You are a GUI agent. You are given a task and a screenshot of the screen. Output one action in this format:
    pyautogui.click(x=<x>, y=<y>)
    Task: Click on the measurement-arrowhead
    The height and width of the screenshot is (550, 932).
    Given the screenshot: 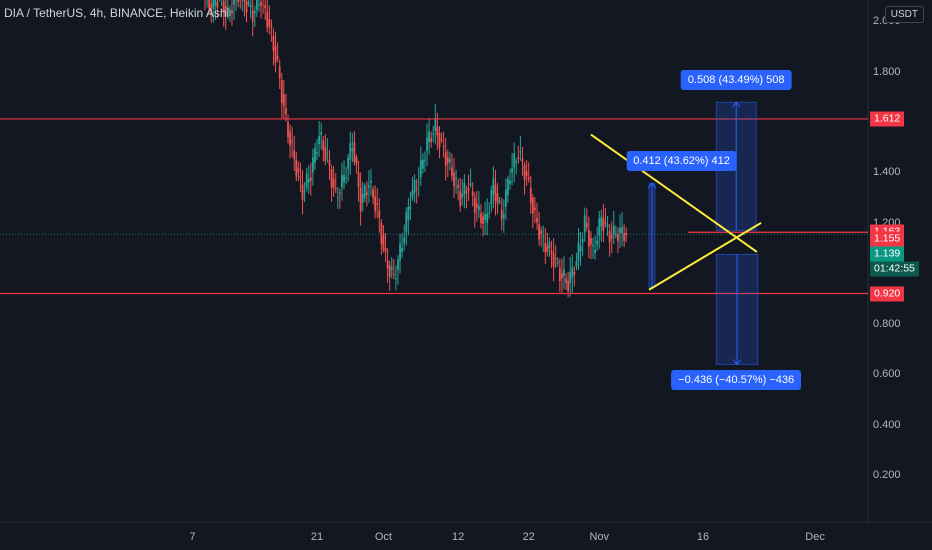 What is the action you would take?
    pyautogui.click(x=652, y=185)
    